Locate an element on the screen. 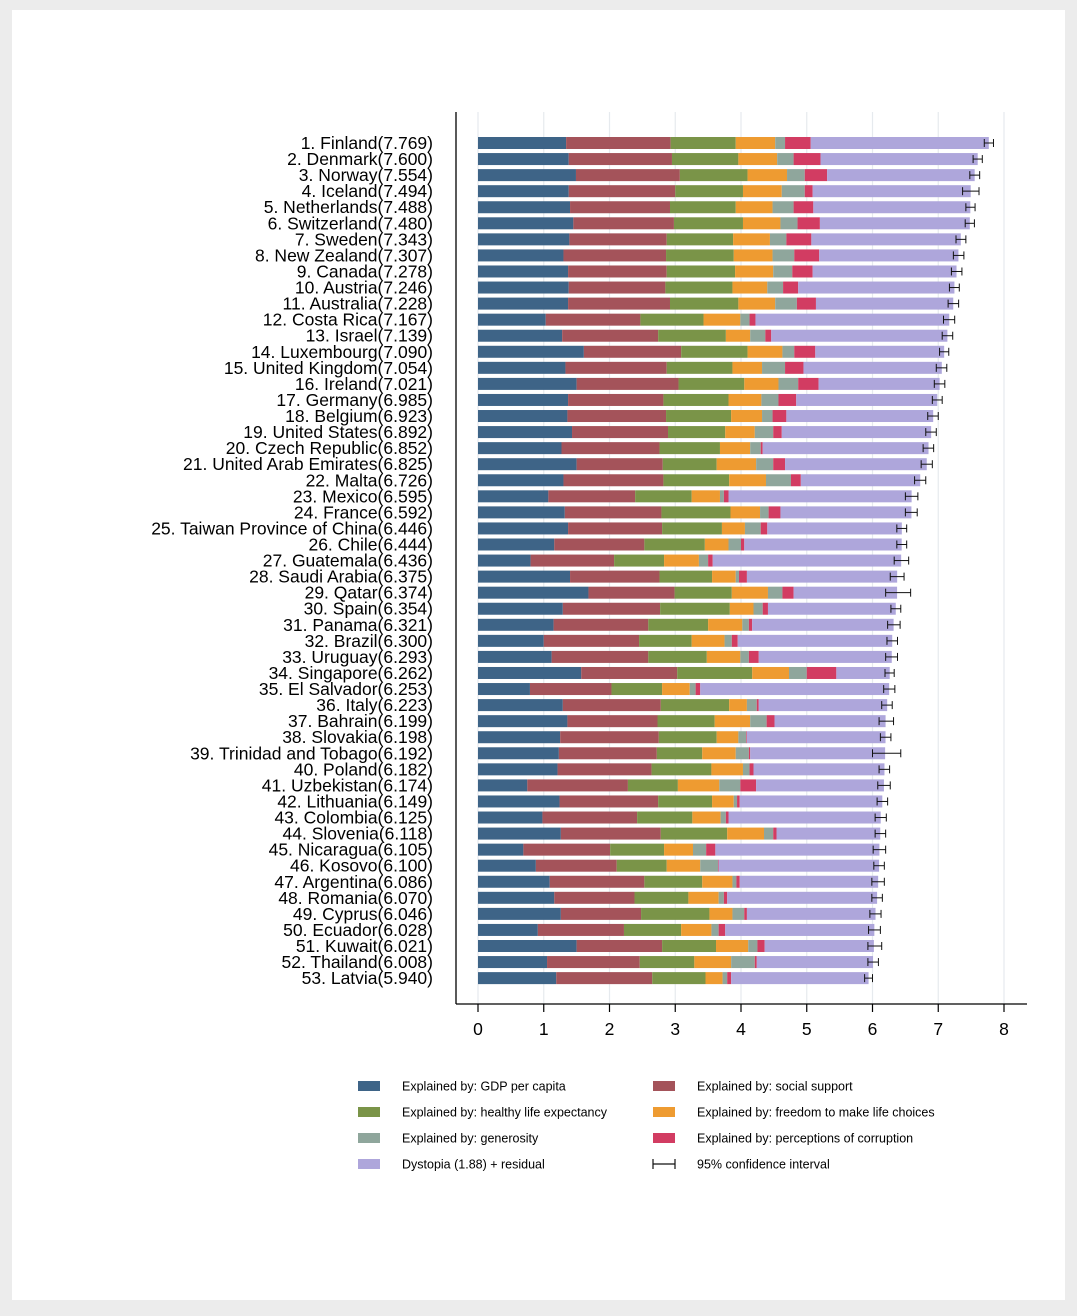 This screenshot has width=1077, height=1316. legend-label: Explained by: GDP per capita is located at coordinates (484, 1087).